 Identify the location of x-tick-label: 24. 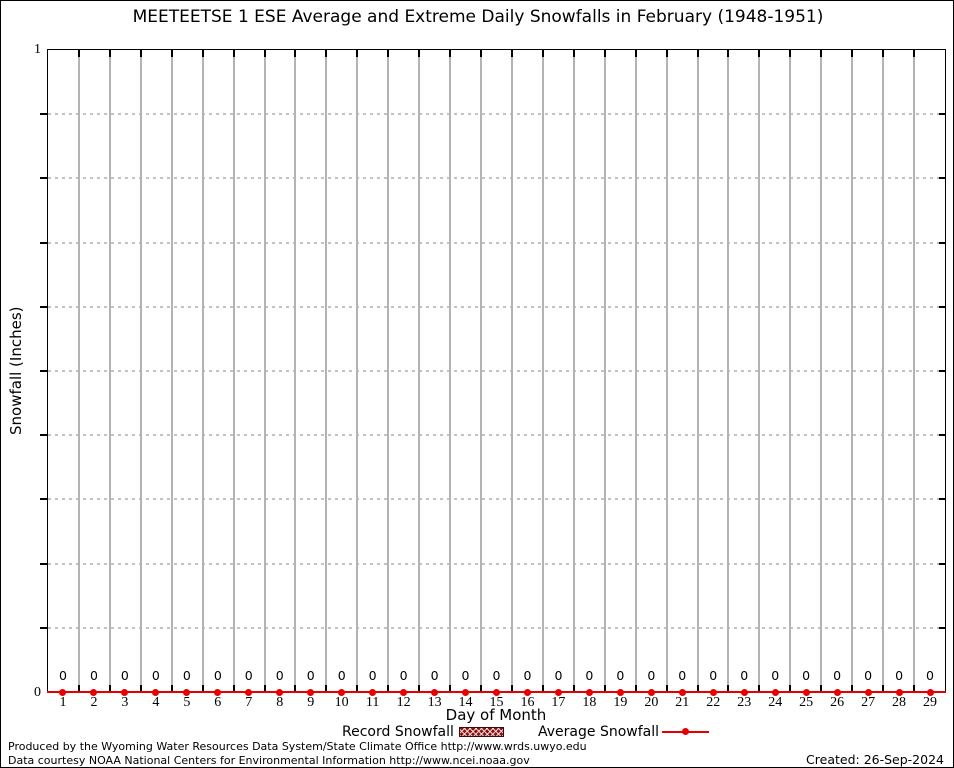
(775, 702).